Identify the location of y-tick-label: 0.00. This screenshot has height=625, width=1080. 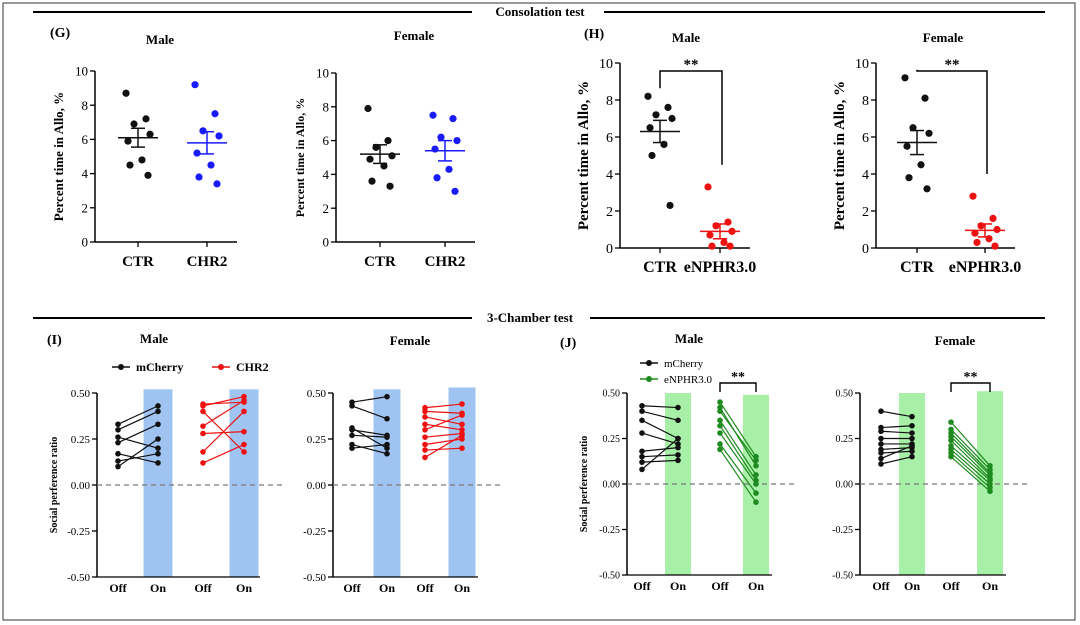
(317, 486).